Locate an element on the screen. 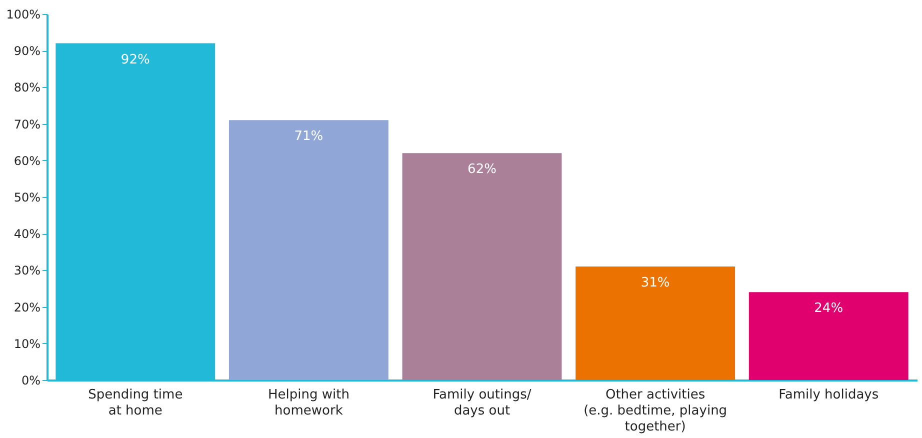 This screenshot has height=438, width=922. y-tick-label: 100% is located at coordinates (23, 15).